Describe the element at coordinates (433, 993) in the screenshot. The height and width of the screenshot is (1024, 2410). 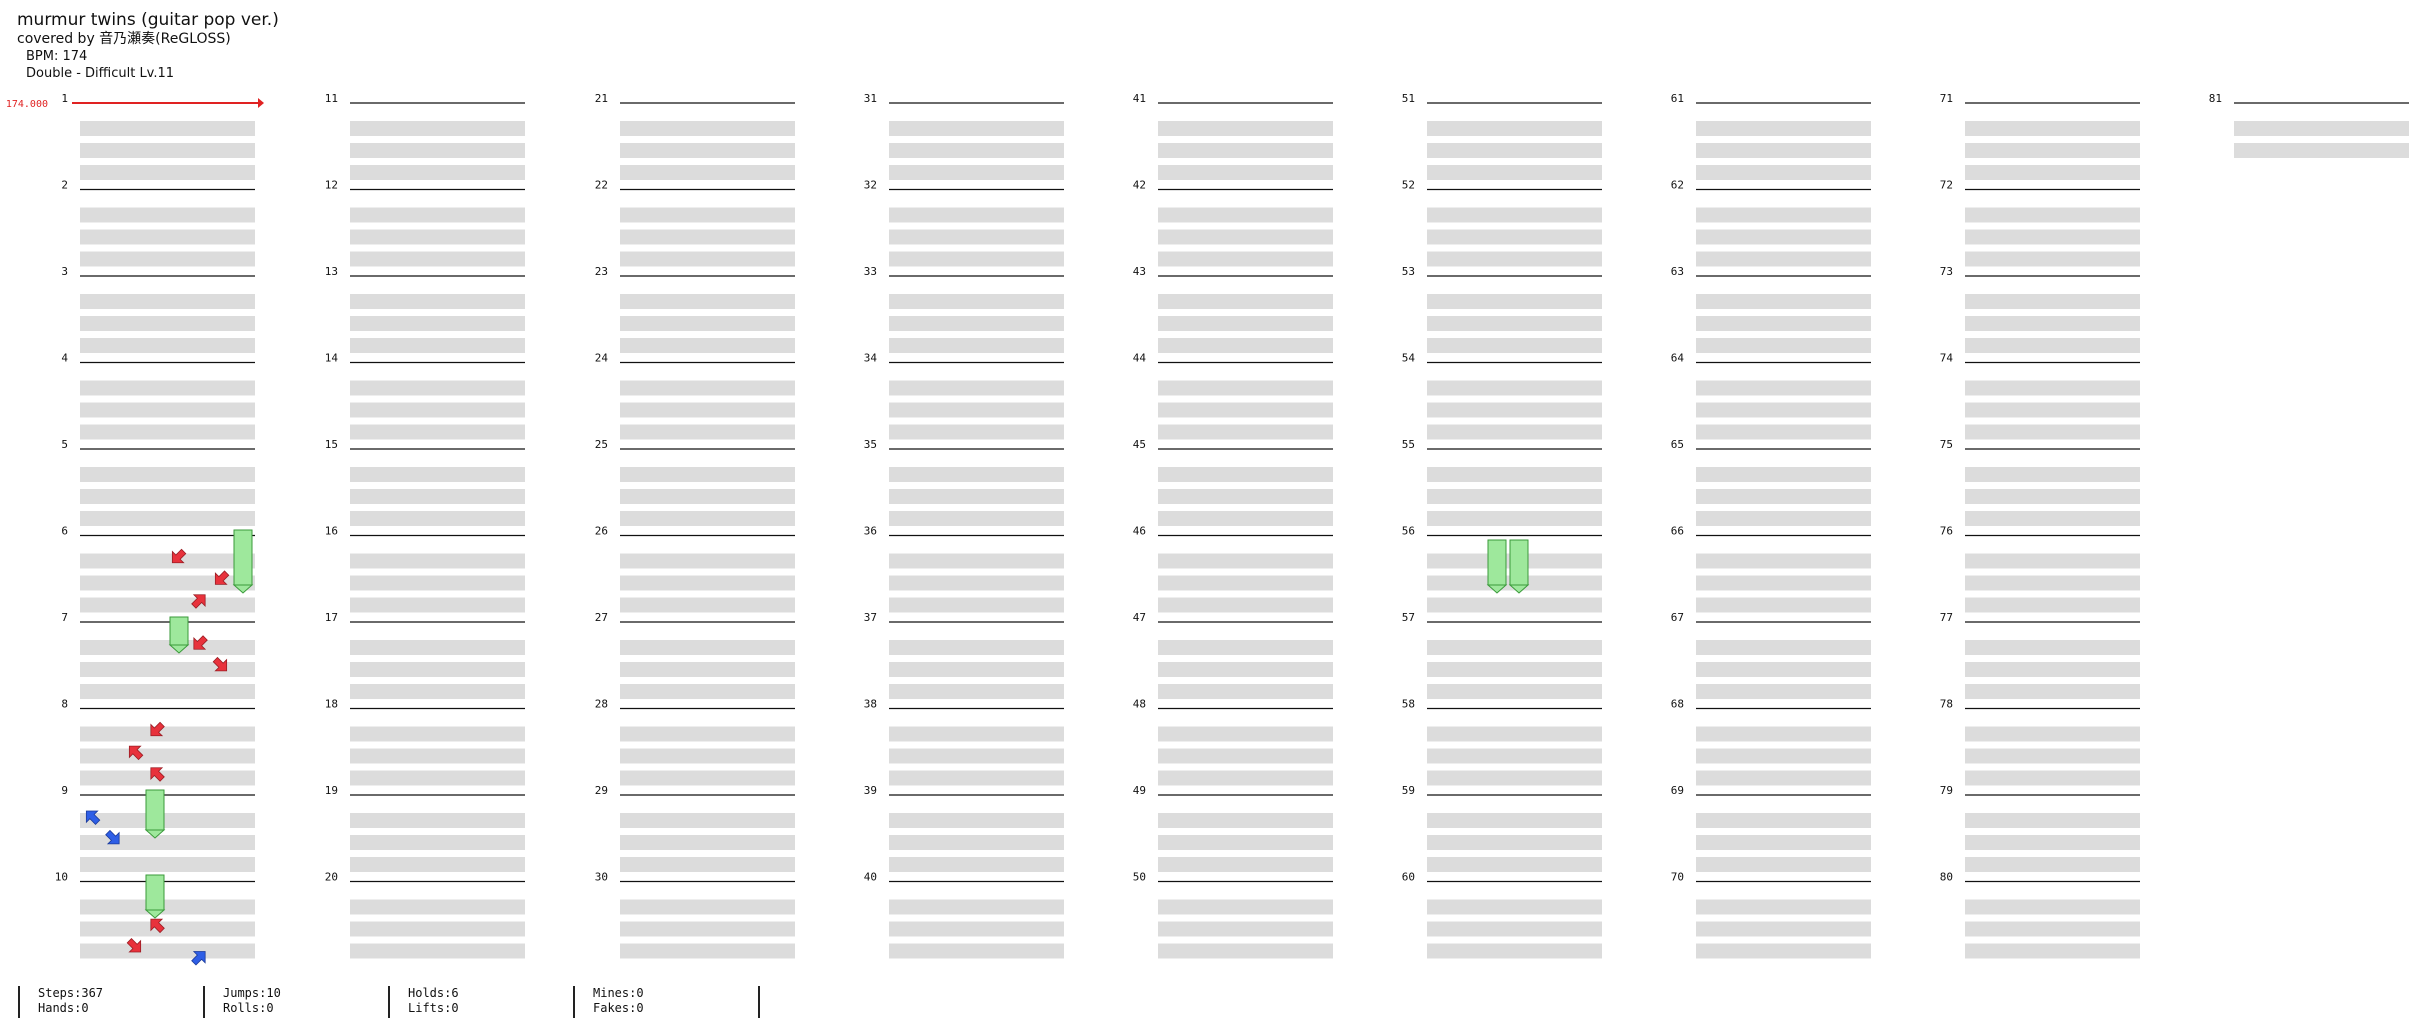
I see `stat-holds: Holds:6` at that location.